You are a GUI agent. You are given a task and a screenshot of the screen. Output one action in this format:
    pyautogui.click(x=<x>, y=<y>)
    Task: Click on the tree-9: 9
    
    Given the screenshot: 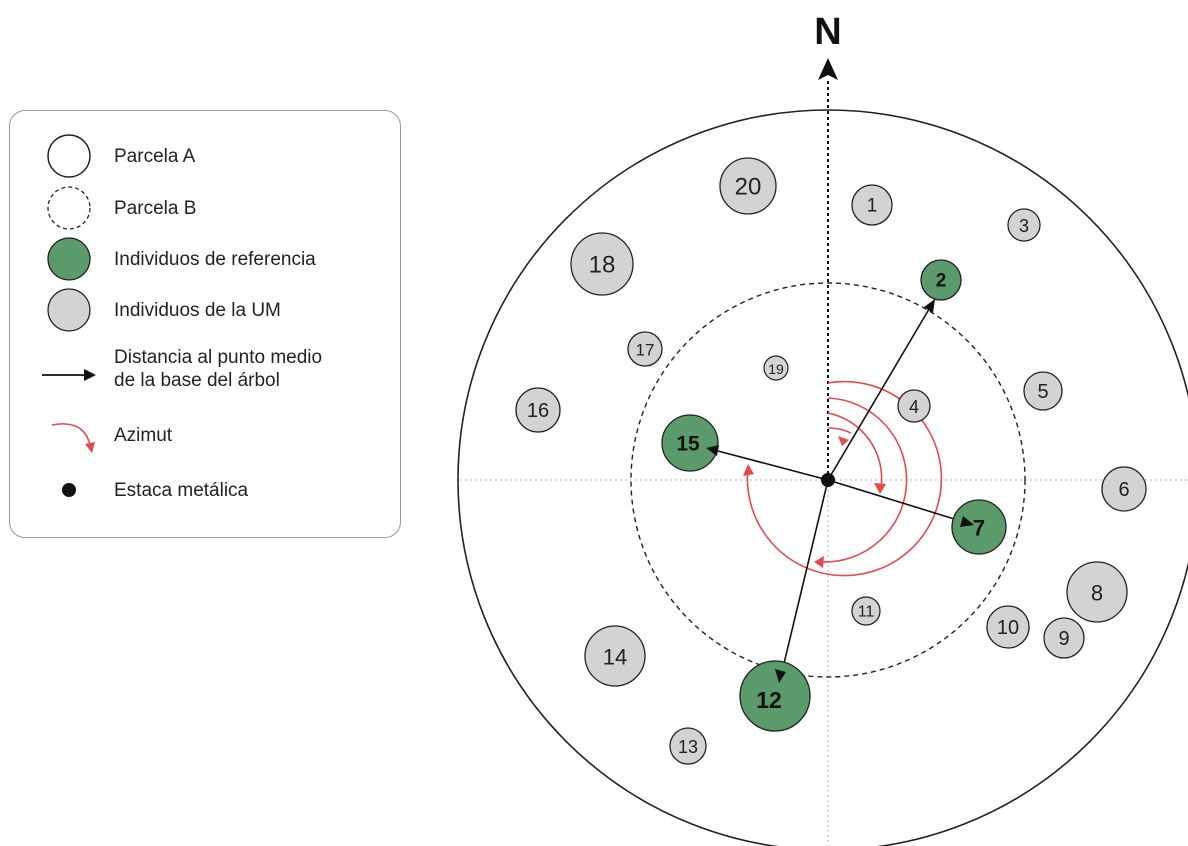 What is the action you would take?
    pyautogui.click(x=1064, y=638)
    